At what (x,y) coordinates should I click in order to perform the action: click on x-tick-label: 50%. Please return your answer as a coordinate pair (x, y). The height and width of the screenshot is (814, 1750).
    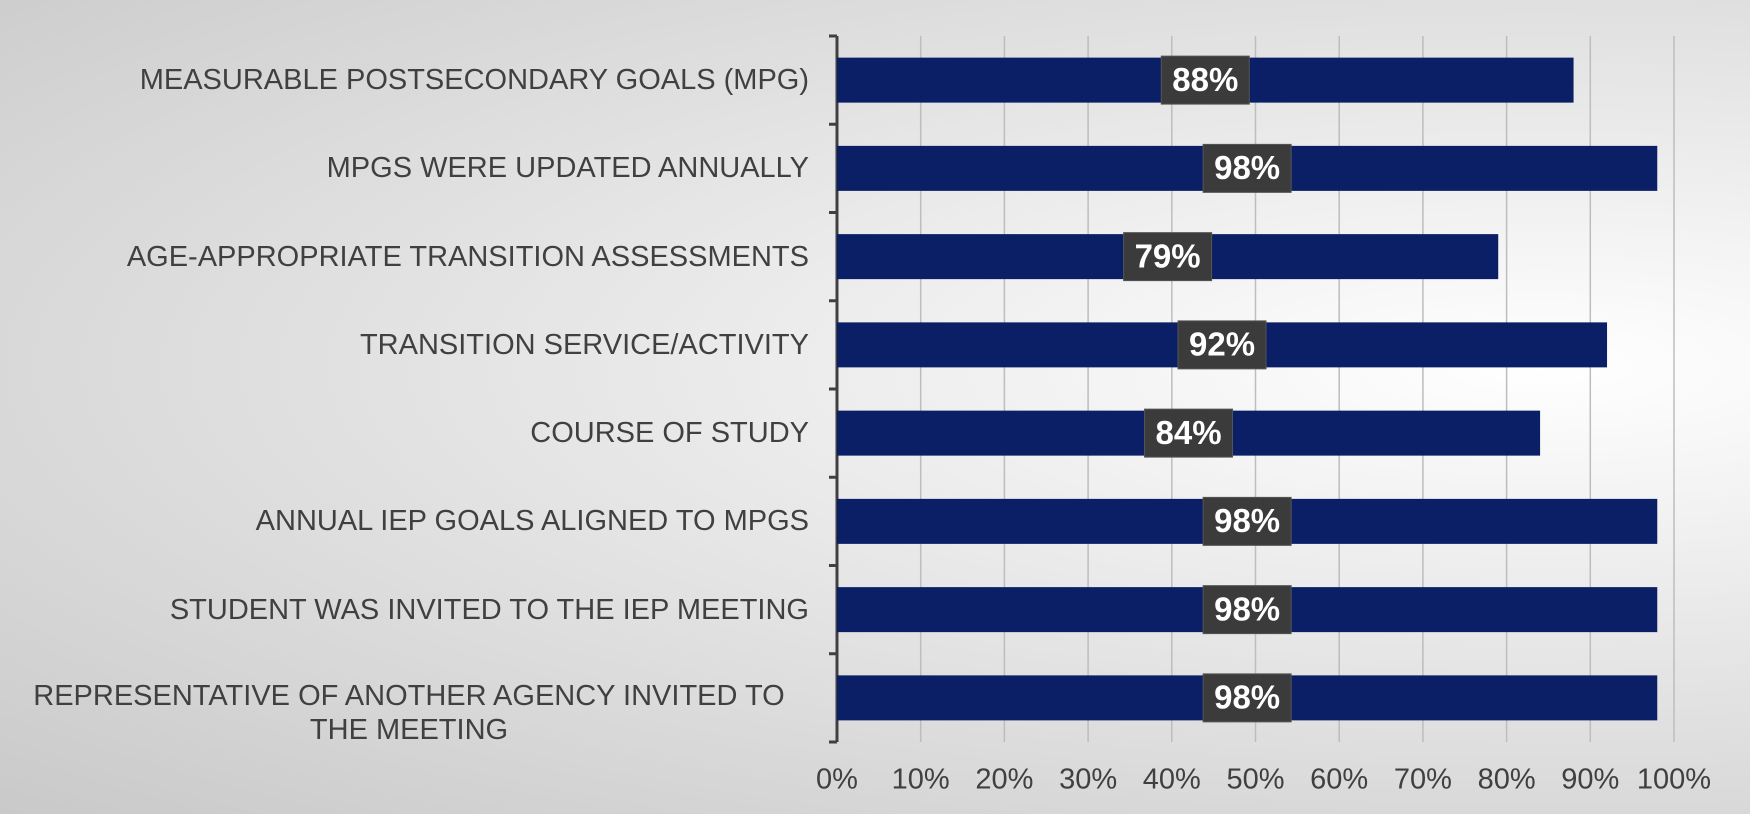
    Looking at the image, I should click on (1255, 780).